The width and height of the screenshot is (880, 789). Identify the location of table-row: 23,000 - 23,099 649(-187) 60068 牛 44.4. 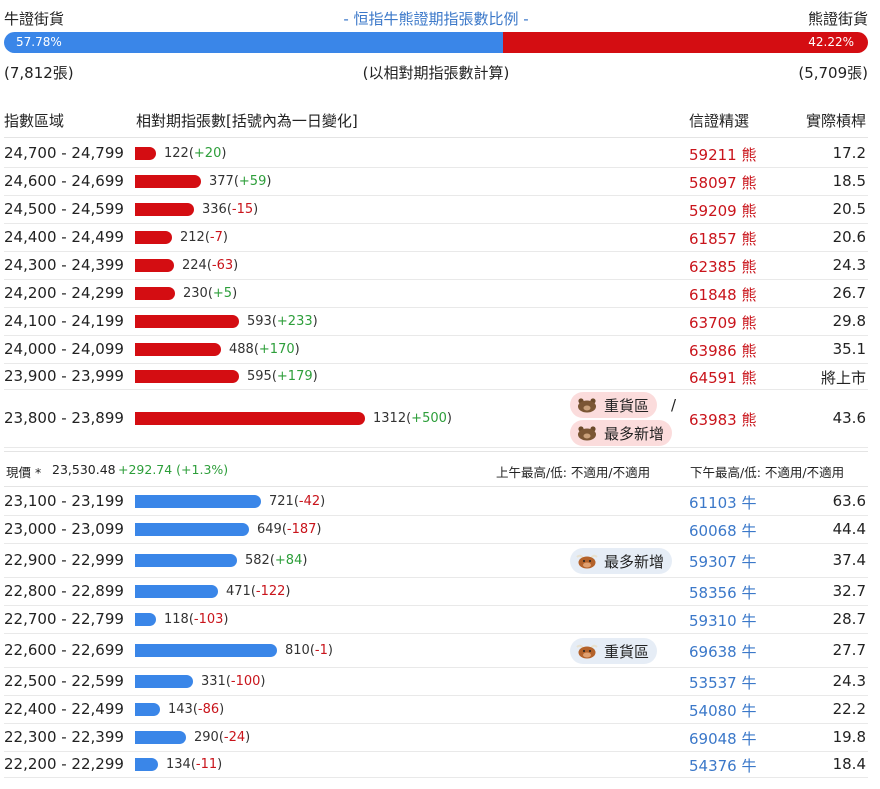
(436, 530).